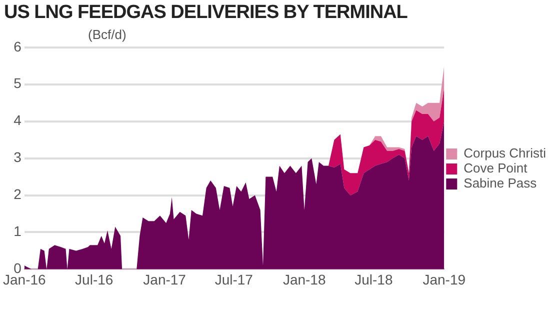 The height and width of the screenshot is (324, 560). I want to click on y-tick-label: 2, so click(18, 194).